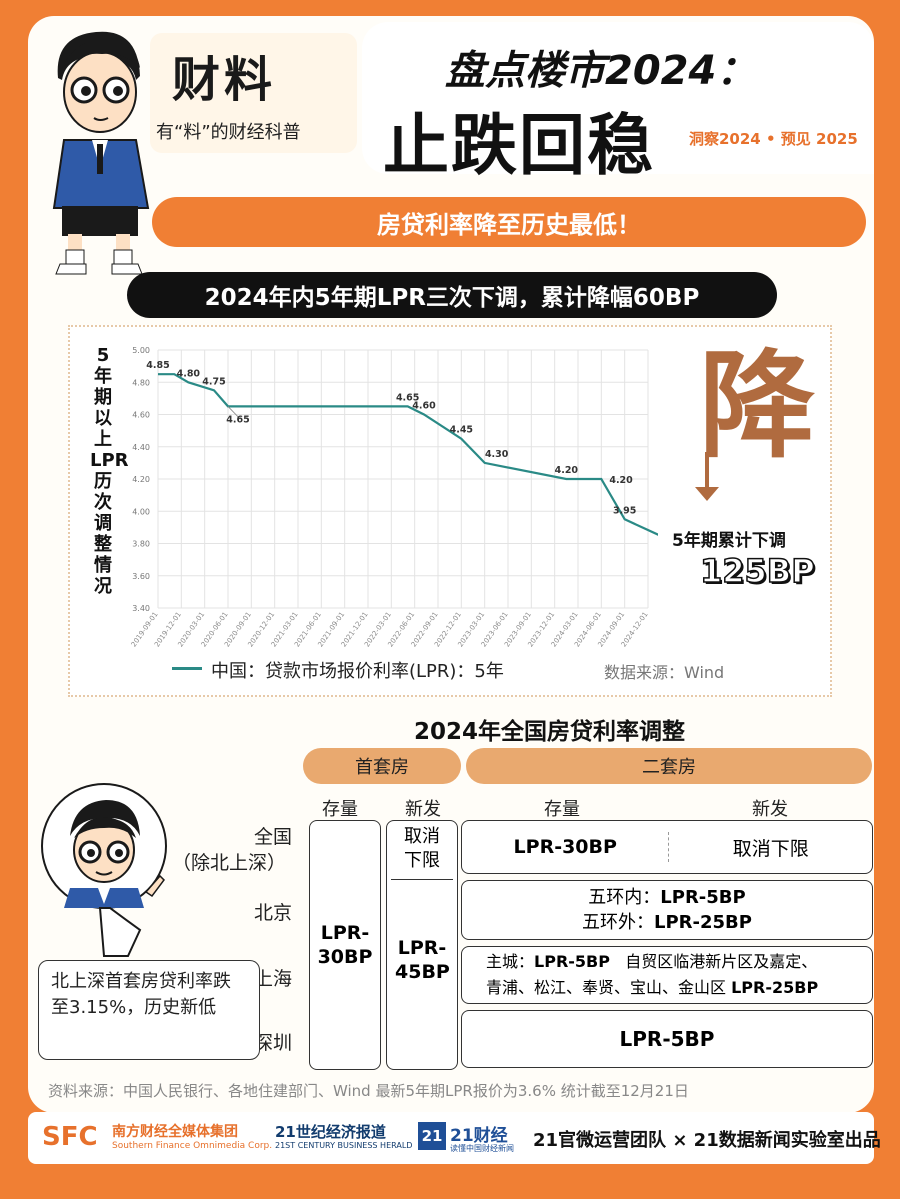 This screenshot has width=900, height=1199. Describe the element at coordinates (519, 145) in the screenshot. I see `page-title-line2: 止跌回稳` at that location.